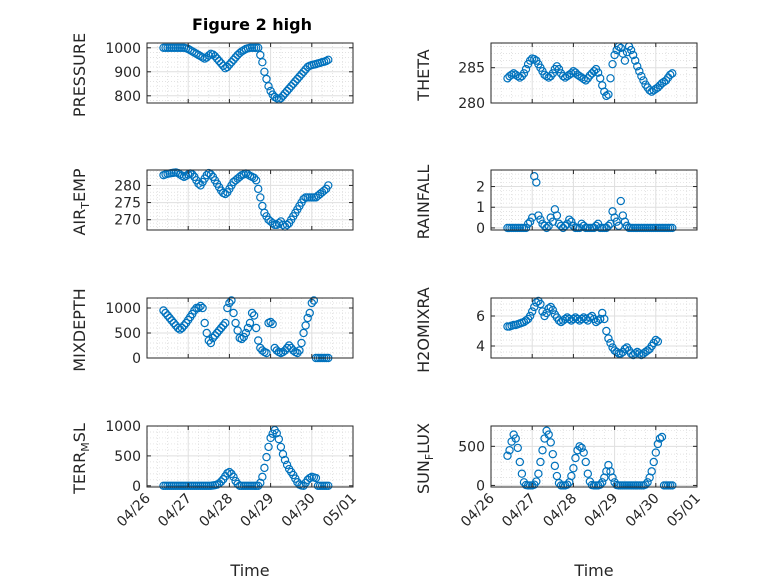 The width and height of the screenshot is (778, 583). I want to click on x-axis-label: Time, so click(593, 570).